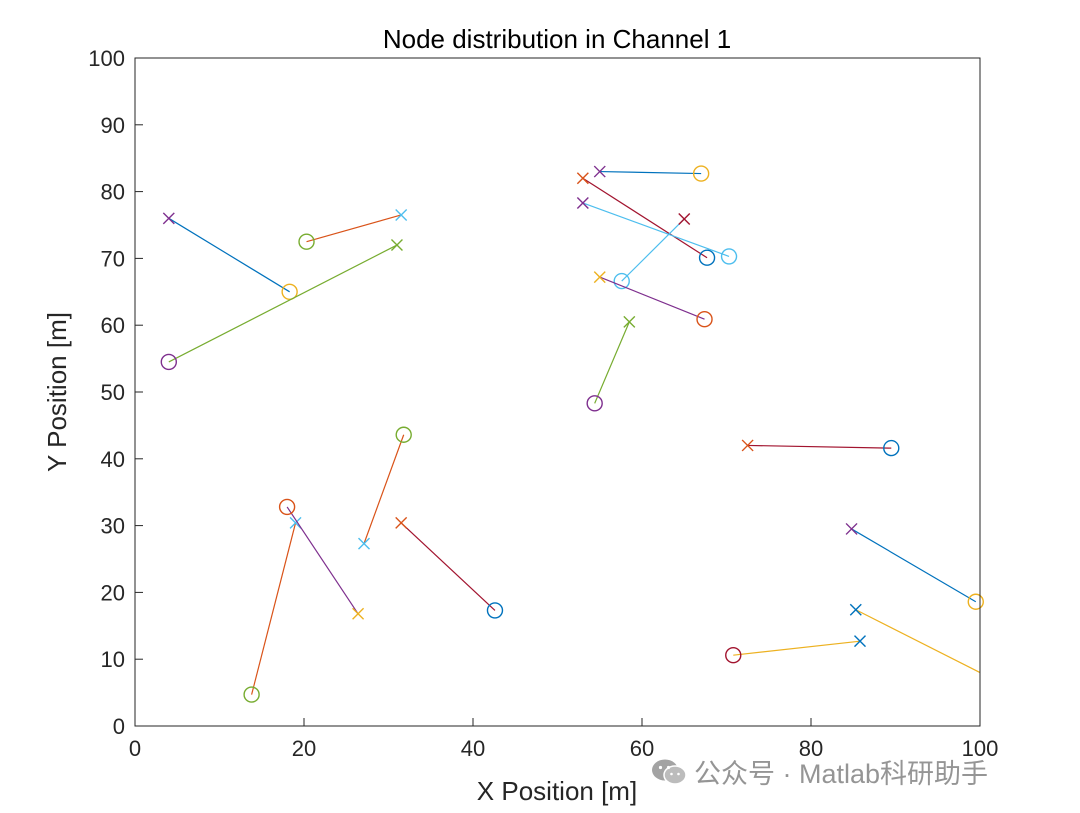 Image resolution: width=1080 pixels, height=813 pixels. I want to click on y-ticks: 0 10 20 30 40 50 60 70 80 90 100, so click(115, 392).